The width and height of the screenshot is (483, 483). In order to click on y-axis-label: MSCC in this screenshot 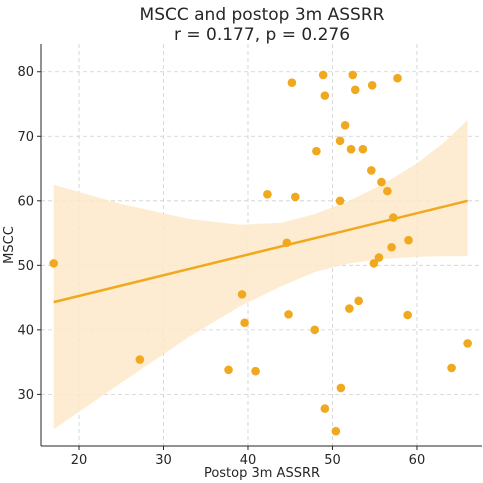, I will do `click(9, 245)`.